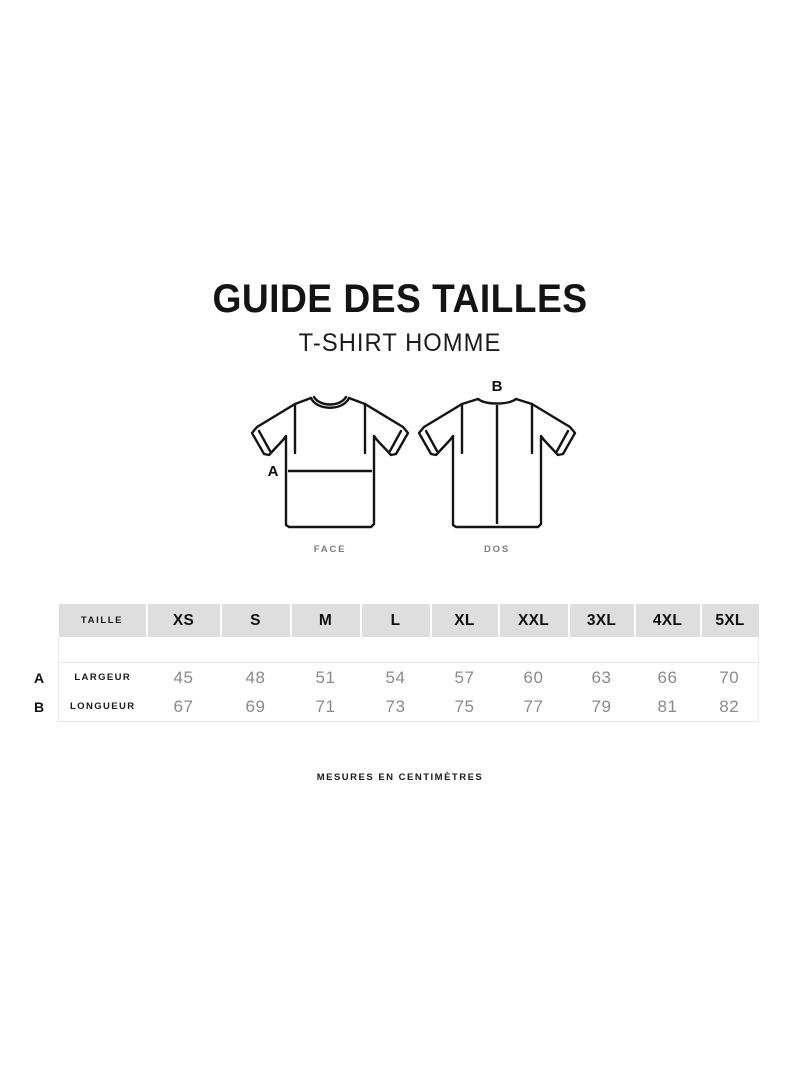 This screenshot has height=1070, width=800. Describe the element at coordinates (601, 707) in the screenshot. I see `cell-longueur-3xl: 79` at that location.